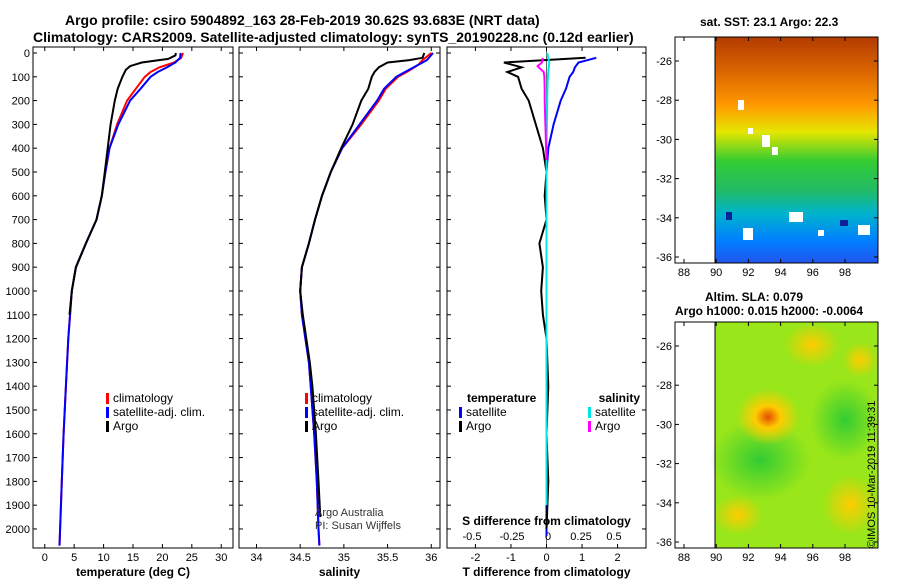  What do you see at coordinates (162, 558) in the screenshot?
I see `temperature-x-tick-label: 20` at bounding box center [162, 558].